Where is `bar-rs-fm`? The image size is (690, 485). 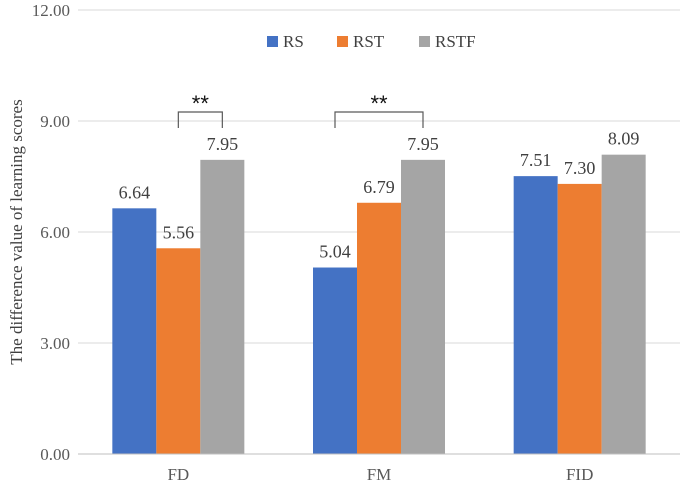 bar-rs-fm is located at coordinates (335, 360).